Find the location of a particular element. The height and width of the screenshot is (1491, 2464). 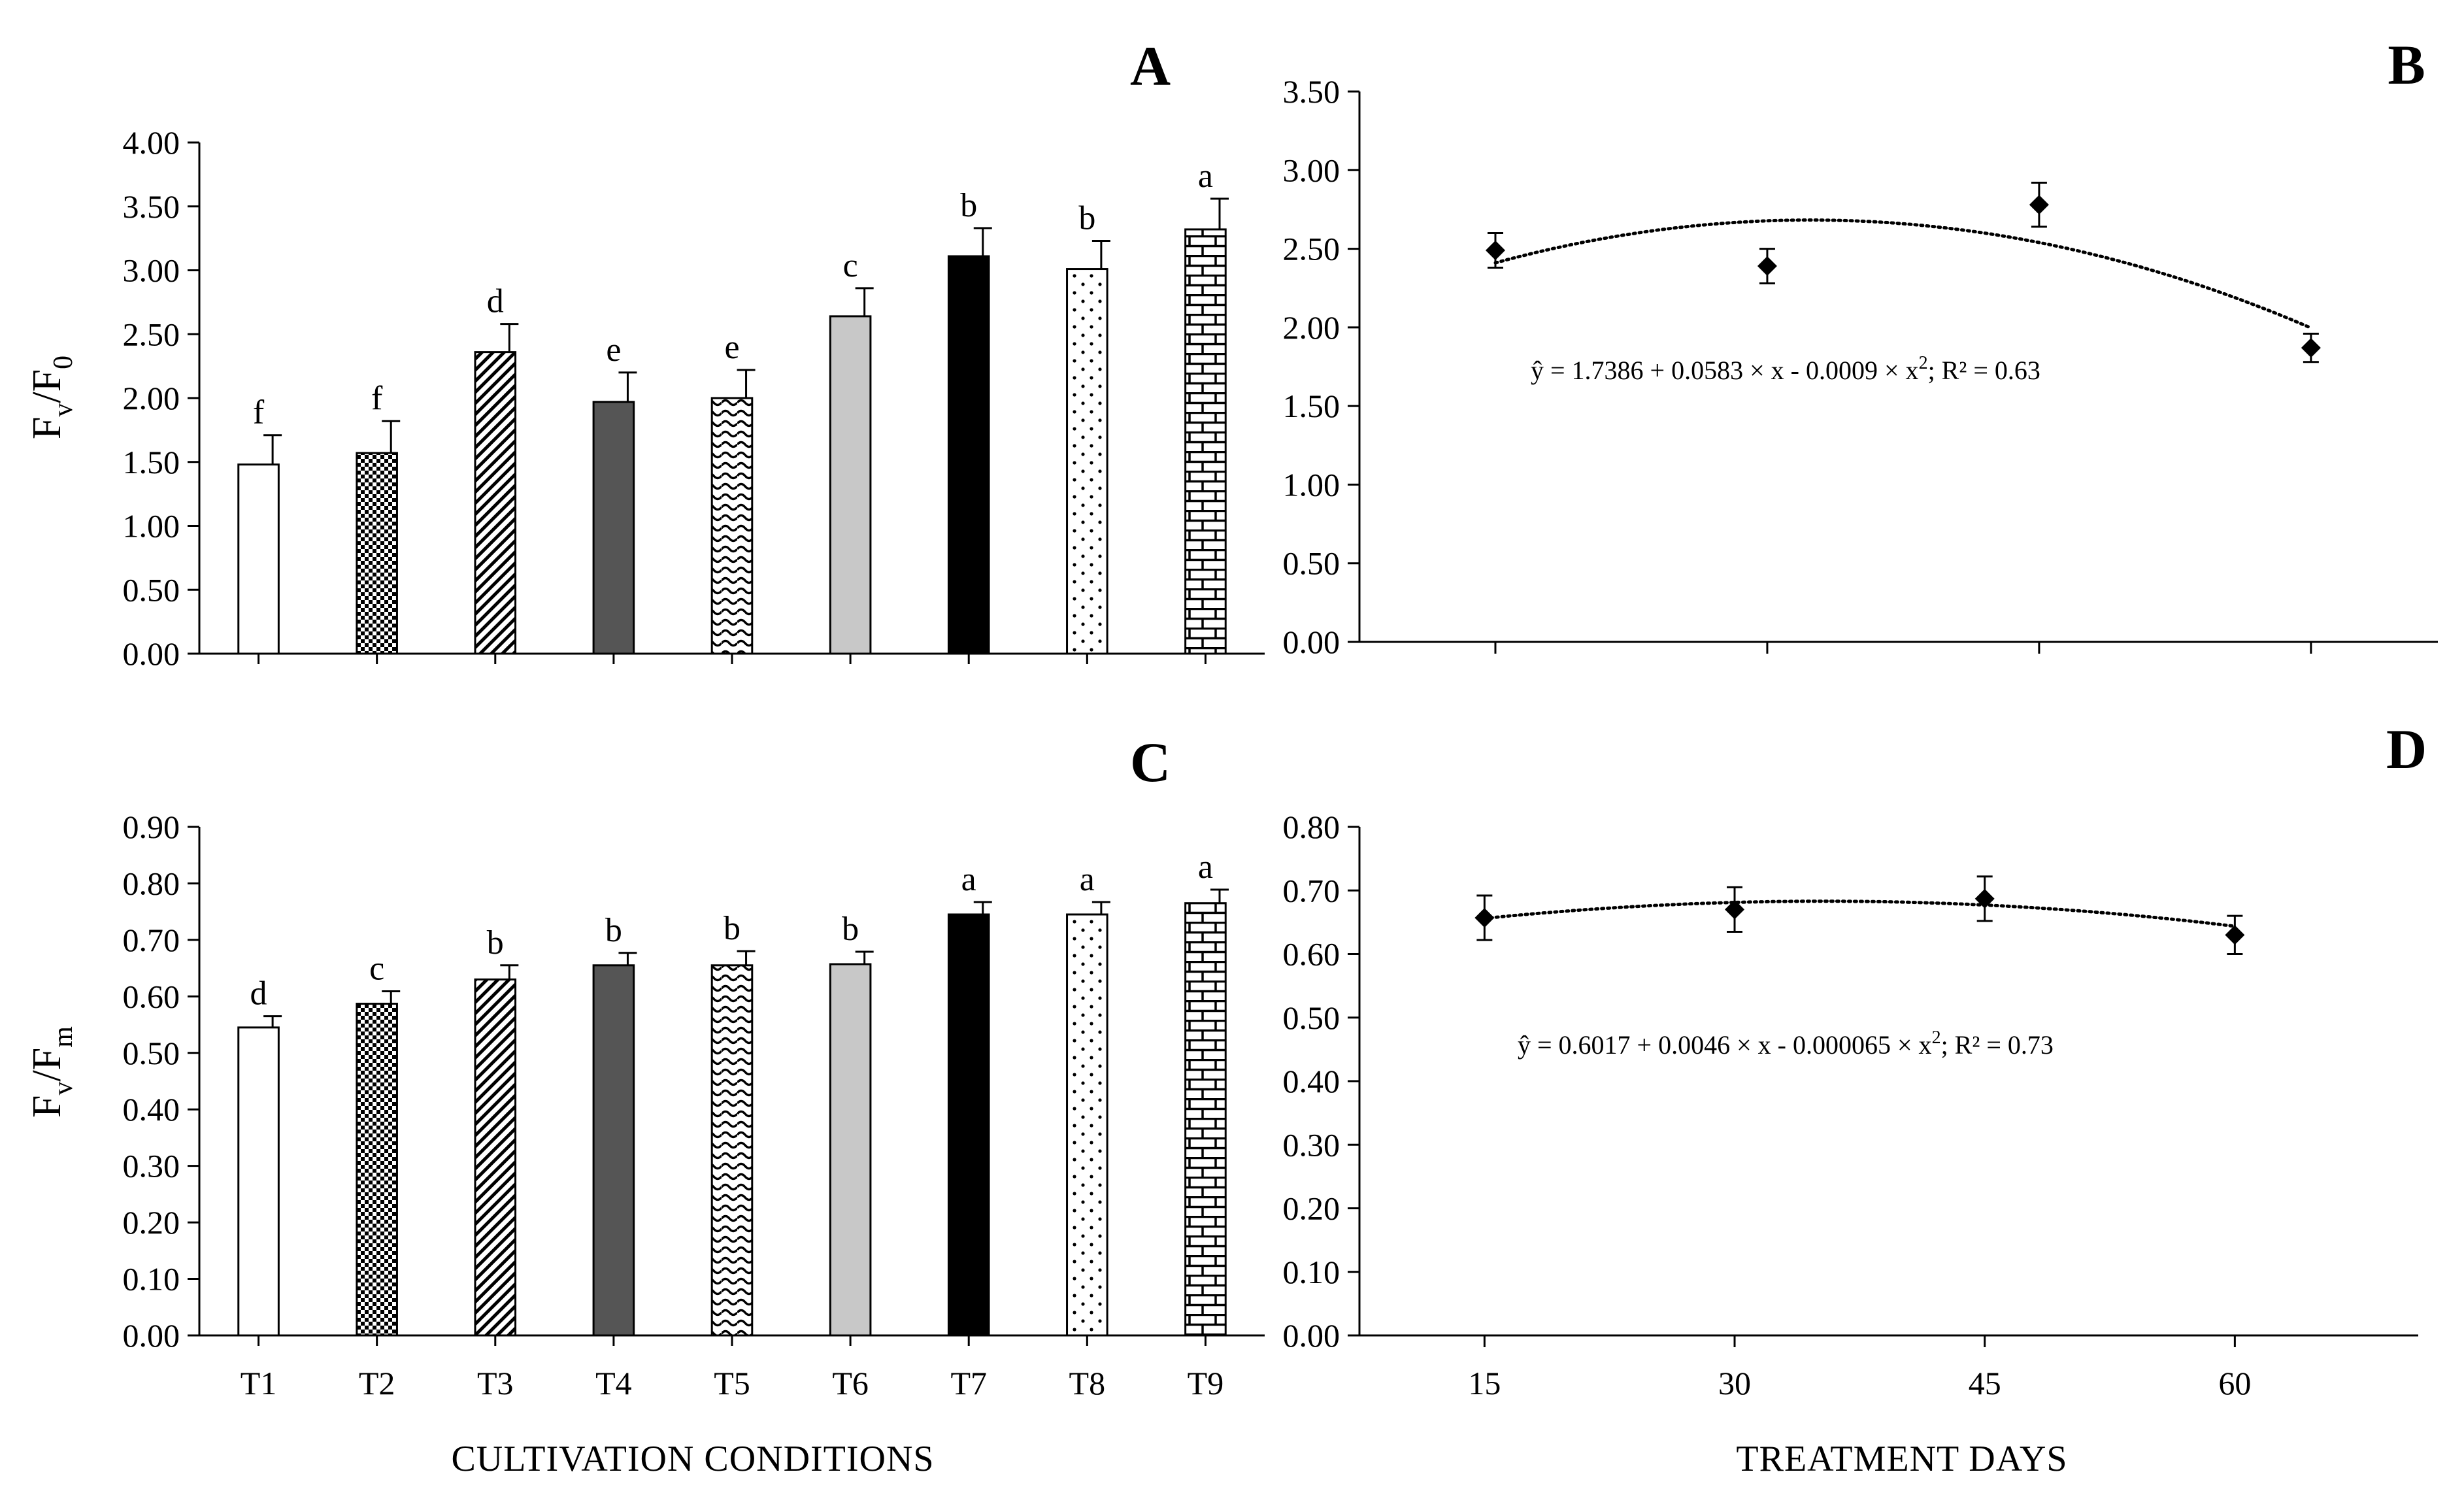

y-tick-label-a: 2.00 is located at coordinates (151, 398).